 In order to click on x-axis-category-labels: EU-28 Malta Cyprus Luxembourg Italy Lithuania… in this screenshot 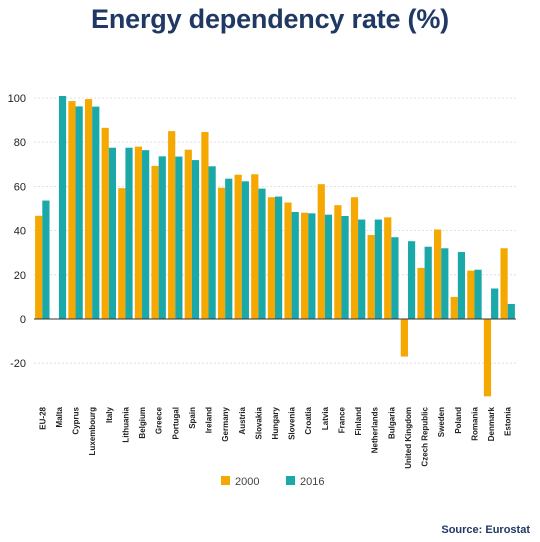, I will do `click(275, 437)`.